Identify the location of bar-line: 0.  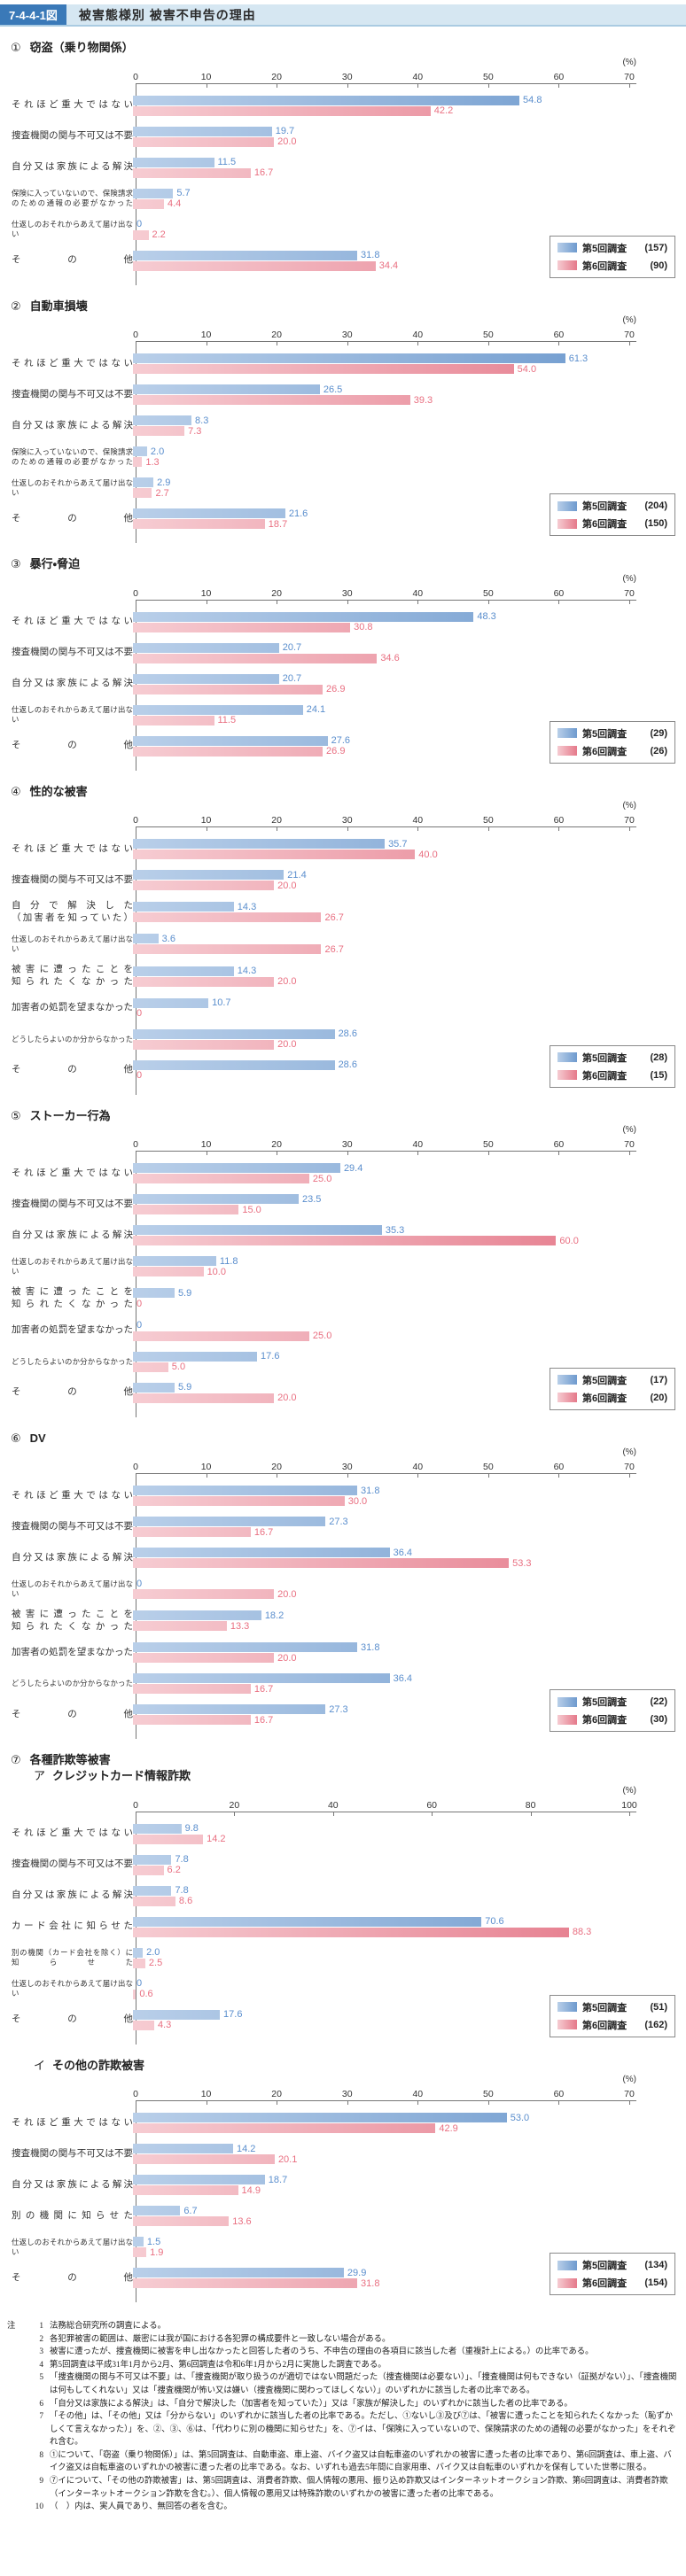
(385, 224).